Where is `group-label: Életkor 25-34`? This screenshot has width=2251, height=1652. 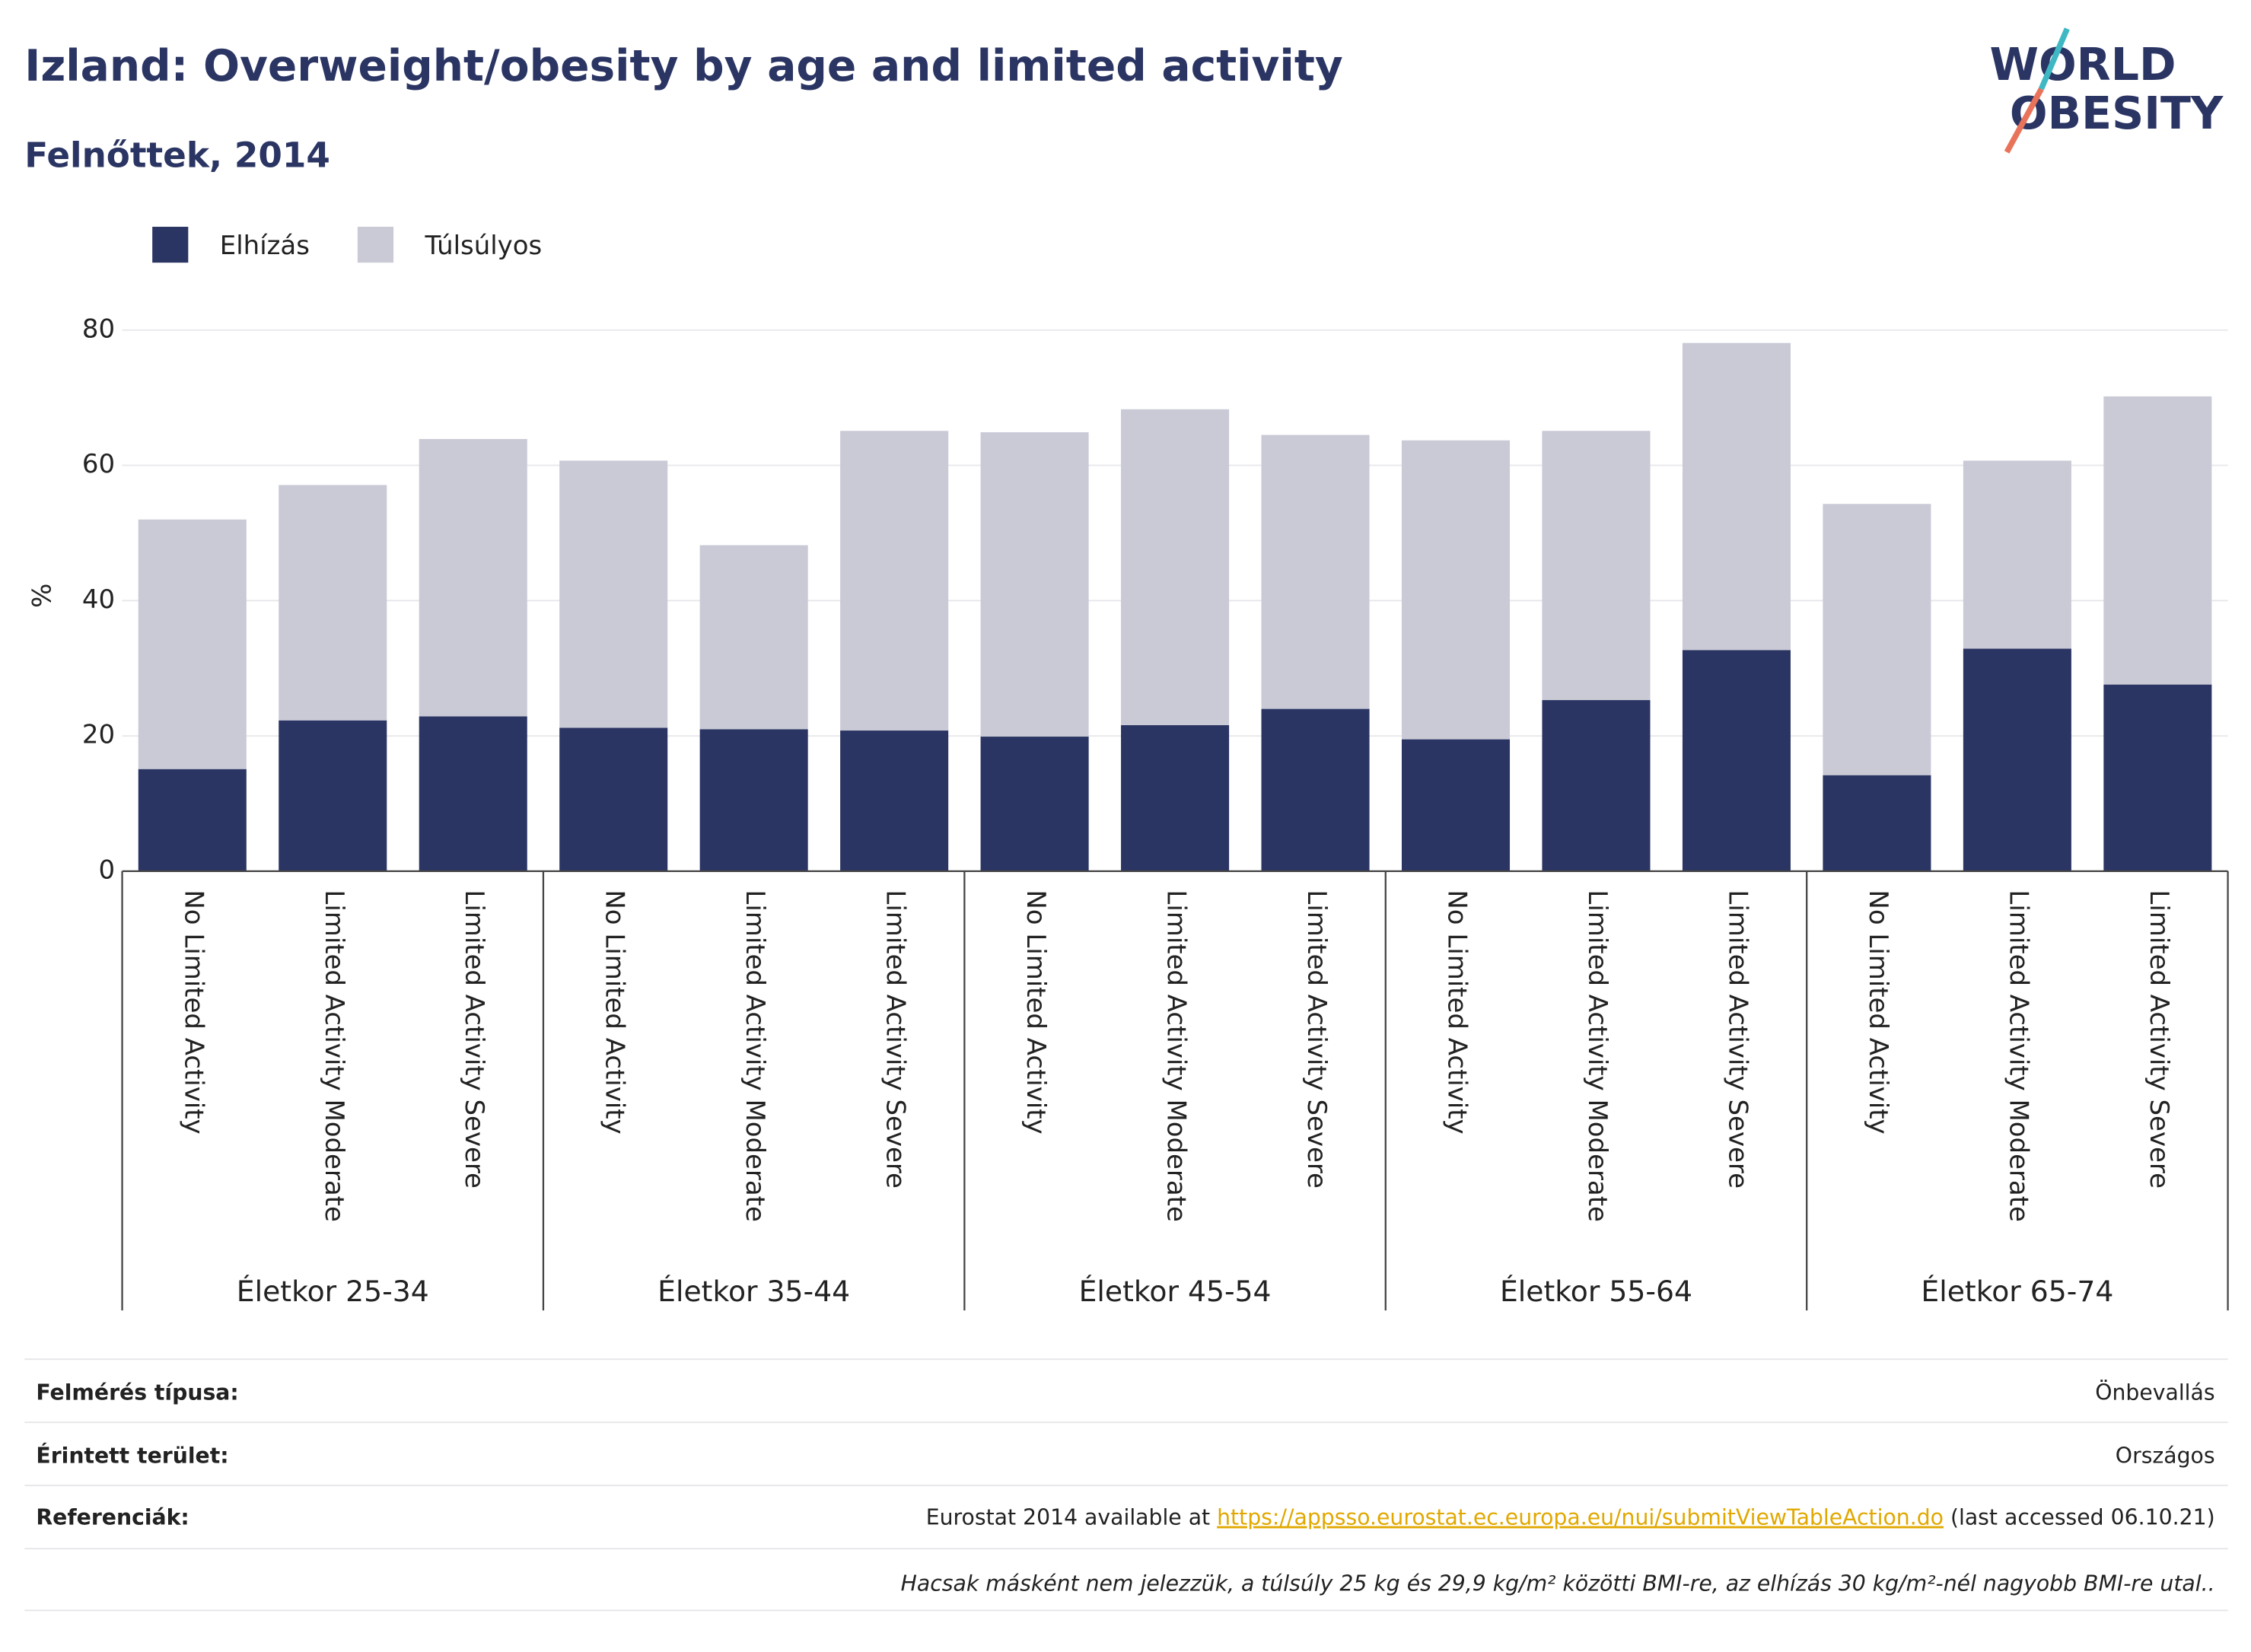 group-label: Életkor 25-34 is located at coordinates (333, 1291).